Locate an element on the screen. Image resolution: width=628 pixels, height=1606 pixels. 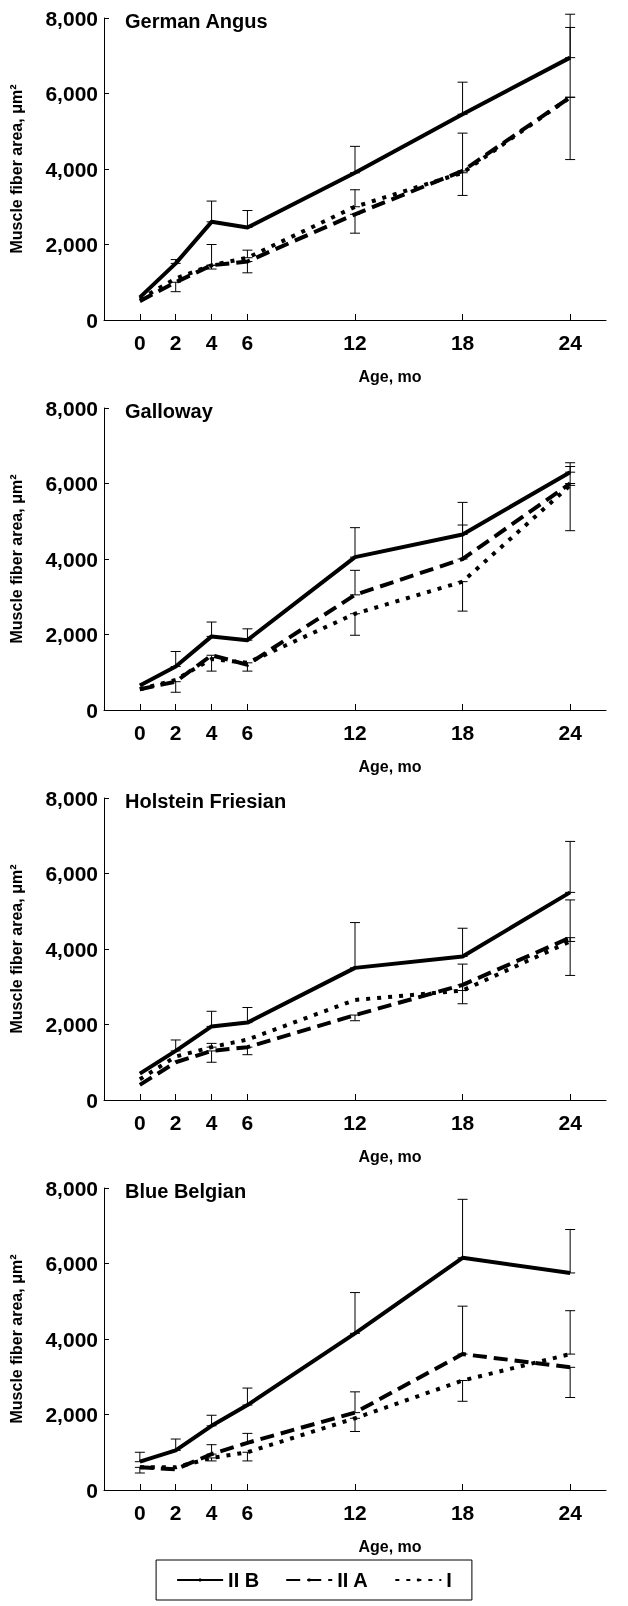
legend-label: II B is located at coordinates (244, 1580).